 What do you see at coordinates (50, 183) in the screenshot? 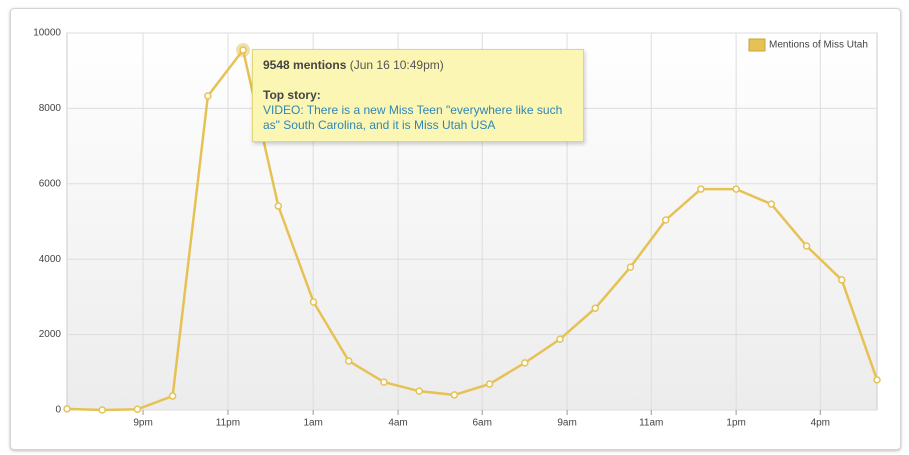
I see `y-tick-label: 6000` at bounding box center [50, 183].